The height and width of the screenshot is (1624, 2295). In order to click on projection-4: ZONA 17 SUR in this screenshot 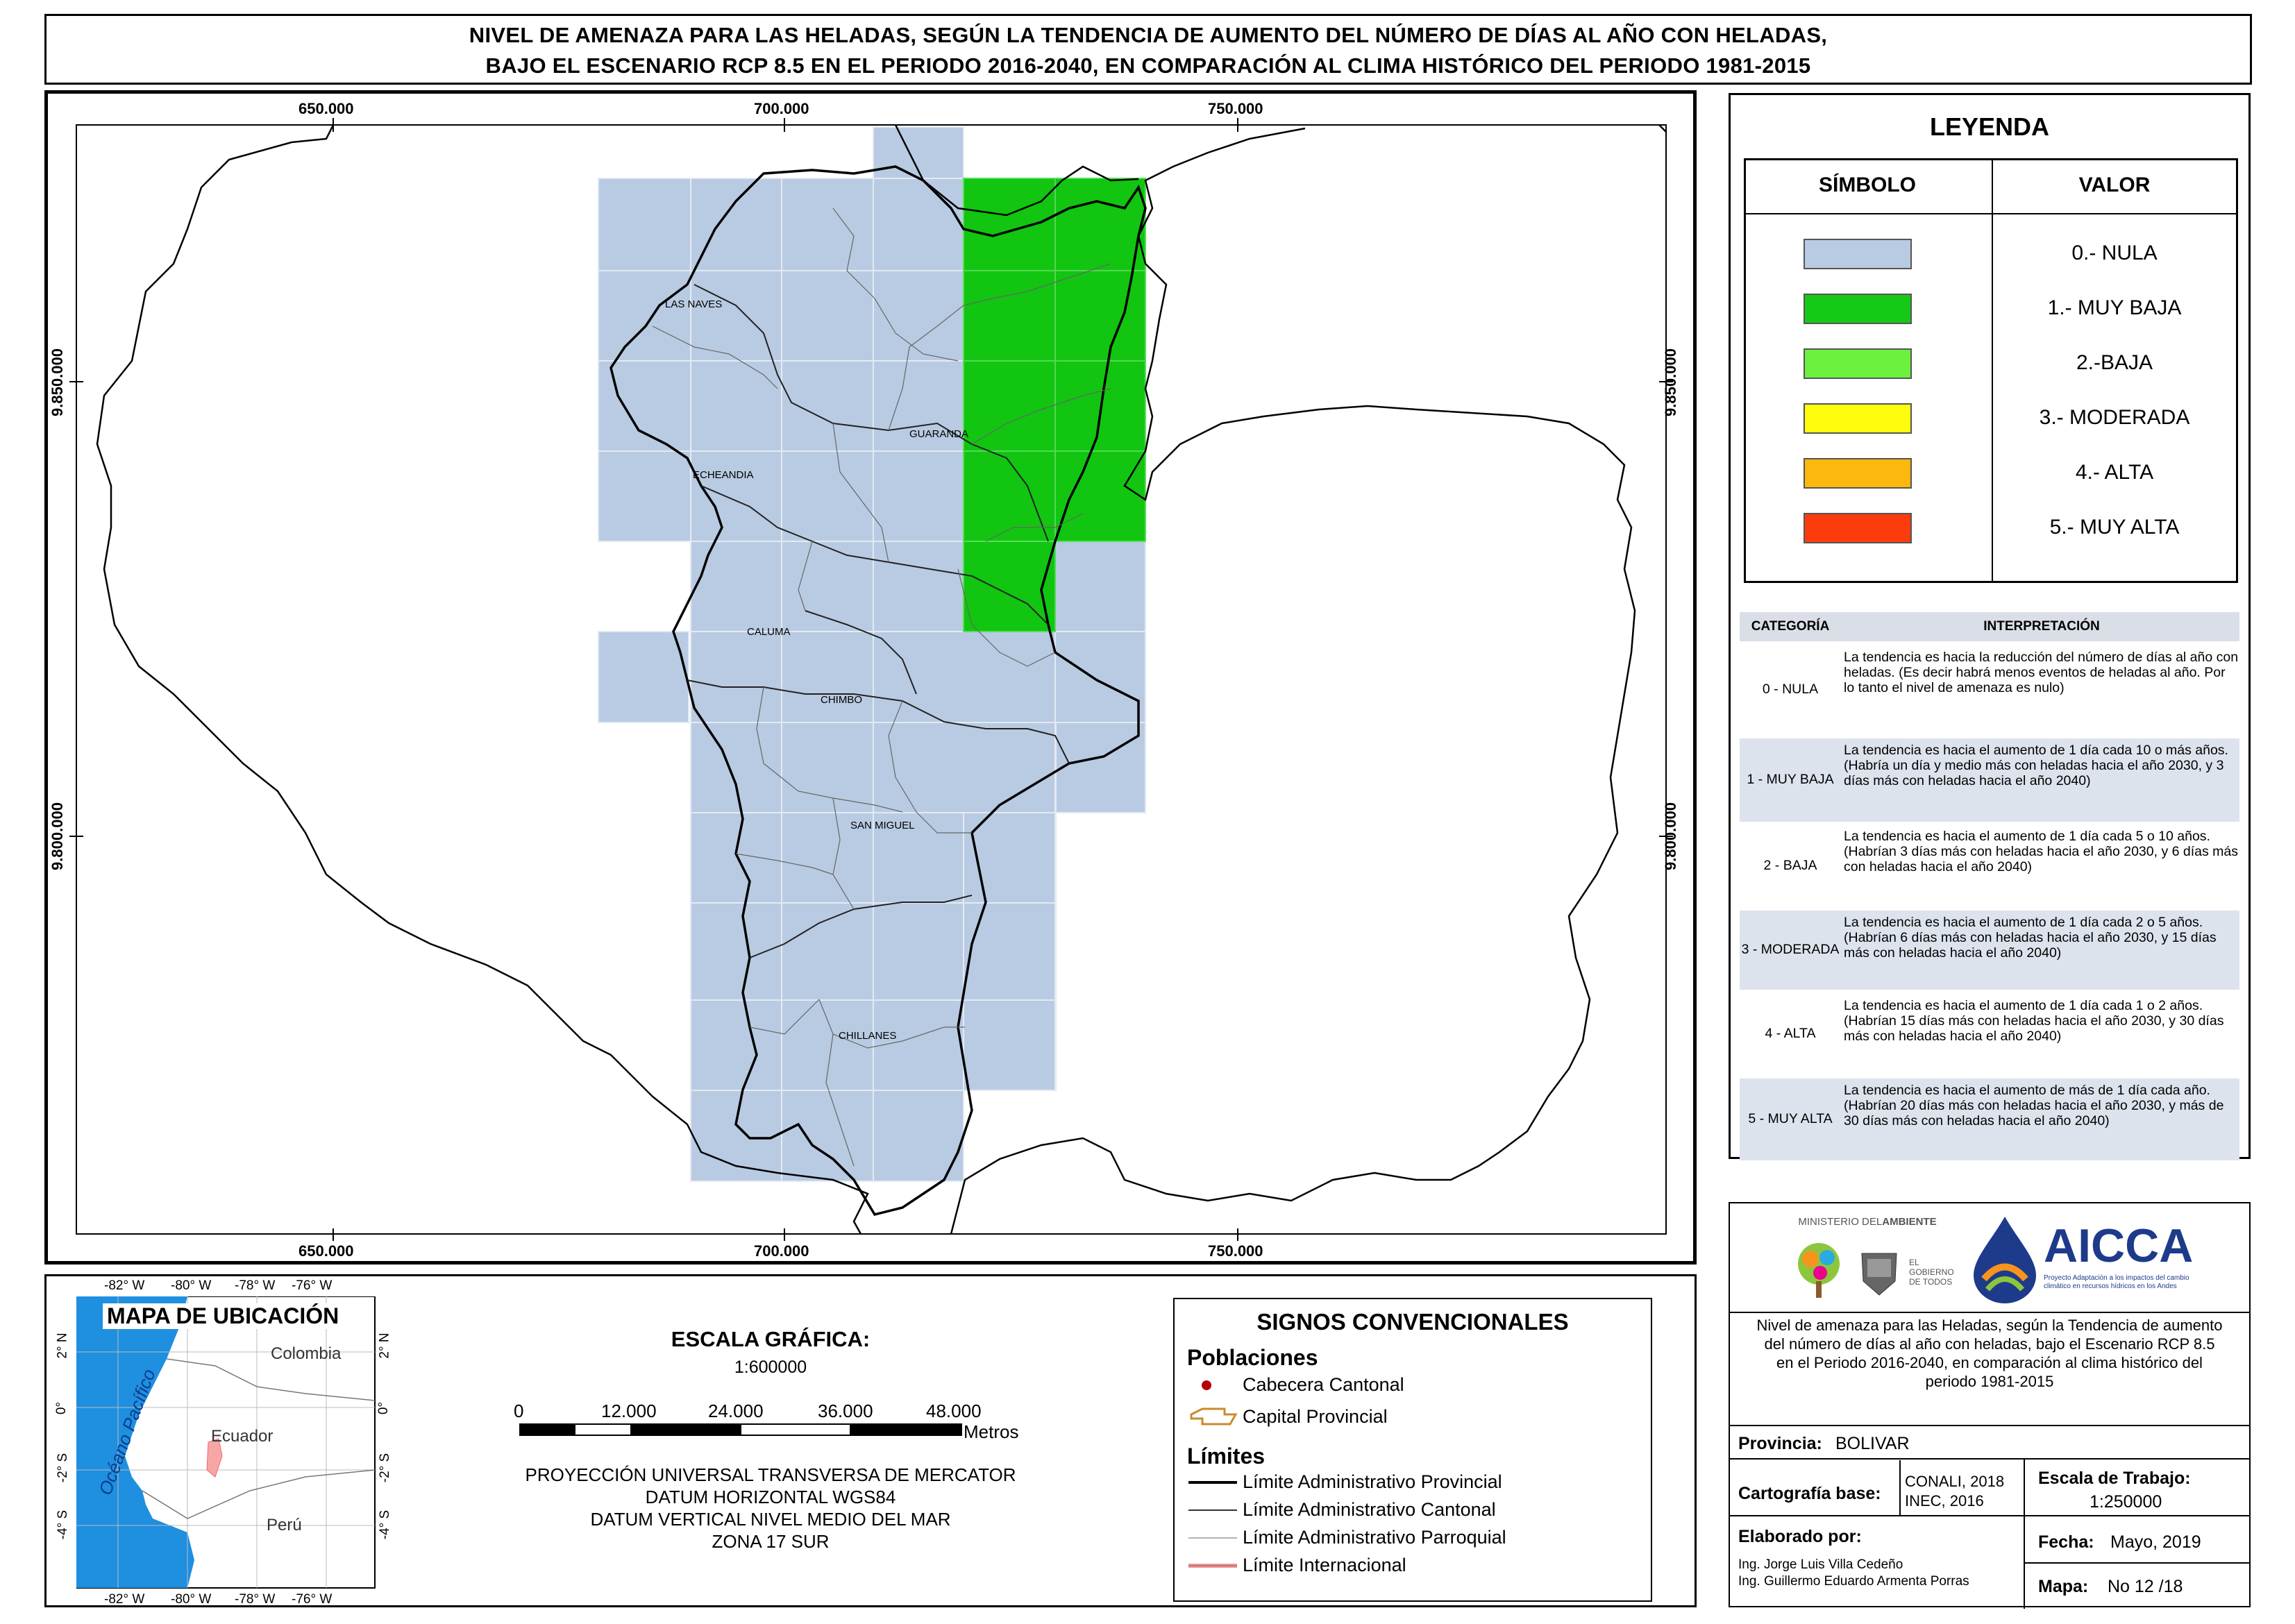, I will do `click(771, 1541)`.